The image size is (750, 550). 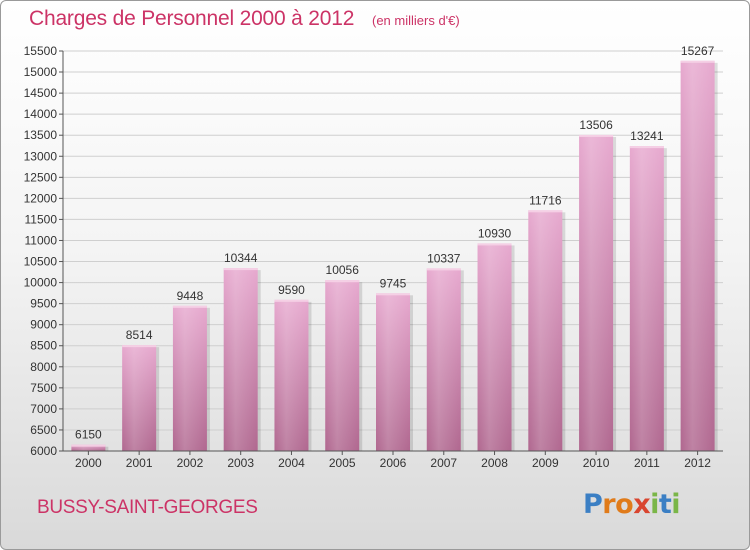 I want to click on y-tick-label: 8500, so click(x=43, y=346).